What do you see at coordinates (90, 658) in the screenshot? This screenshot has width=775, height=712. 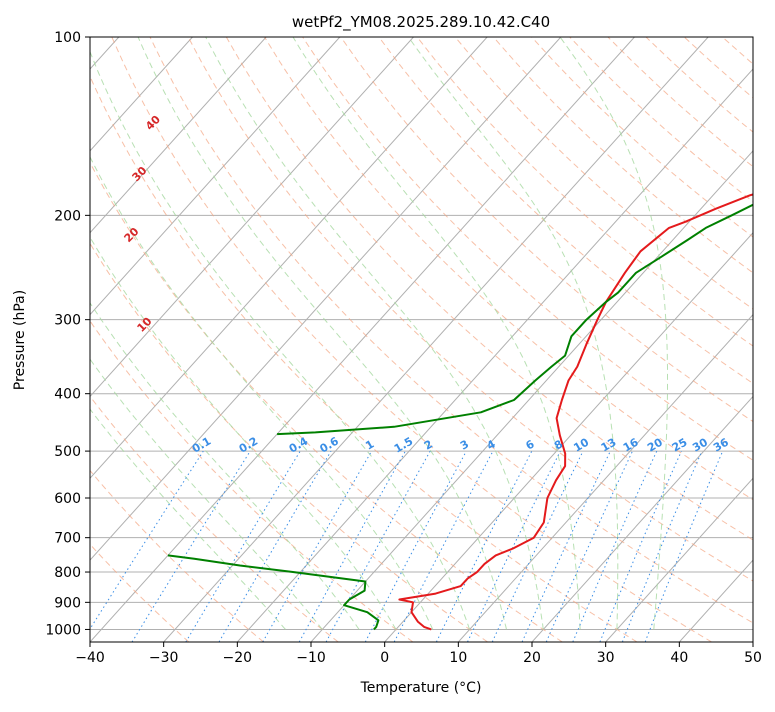 I see `x-tick-label: −40` at bounding box center [90, 658].